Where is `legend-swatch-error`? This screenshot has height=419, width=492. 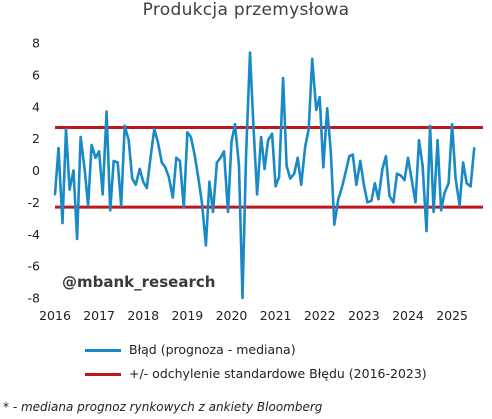 legend-swatch-error is located at coordinates (103, 350).